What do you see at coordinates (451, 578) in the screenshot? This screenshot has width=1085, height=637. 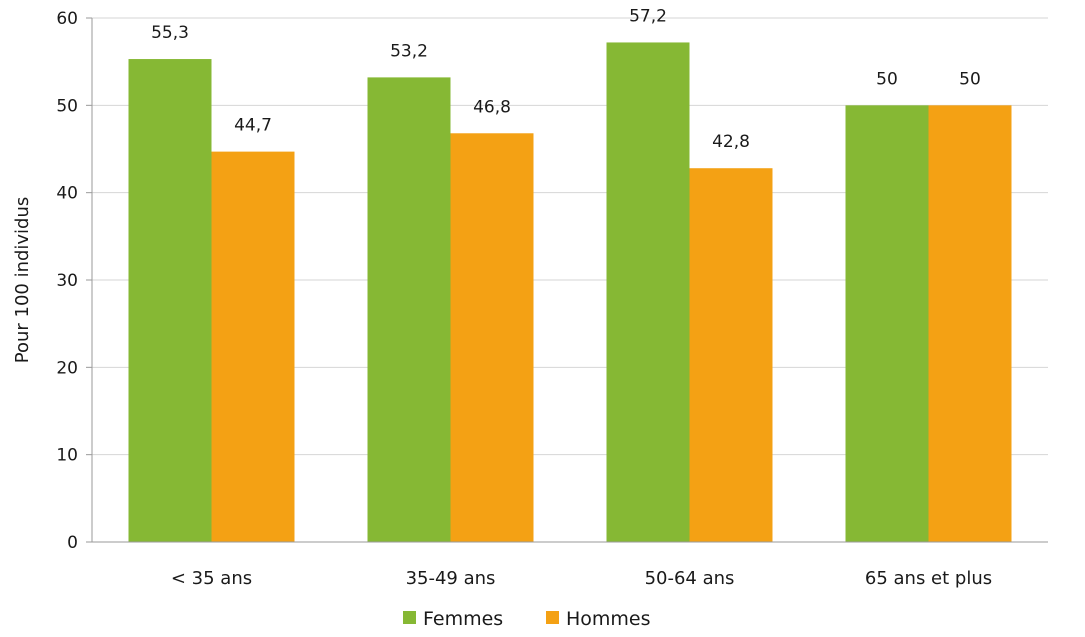 I see `x-tick-label: 35-49 ans` at bounding box center [451, 578].